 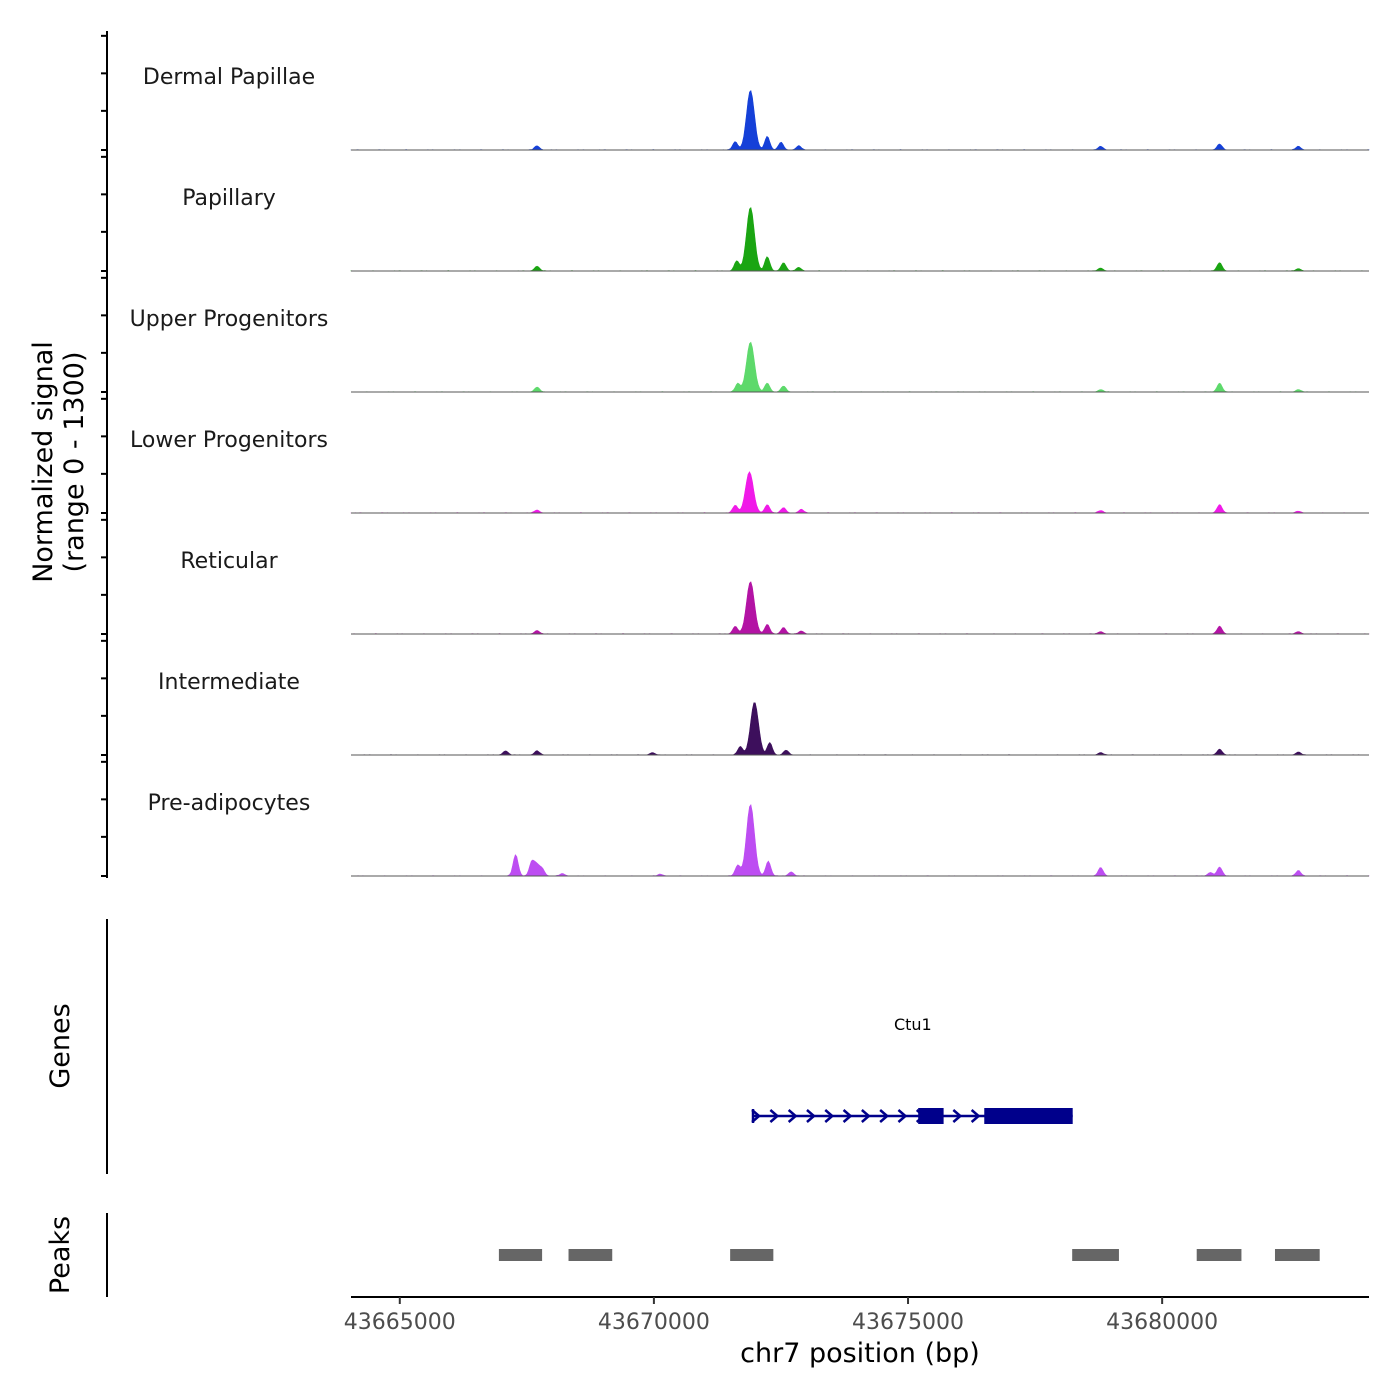 What do you see at coordinates (60, 1255) in the screenshot?
I see `peaks-panel-label: Peaks` at bounding box center [60, 1255].